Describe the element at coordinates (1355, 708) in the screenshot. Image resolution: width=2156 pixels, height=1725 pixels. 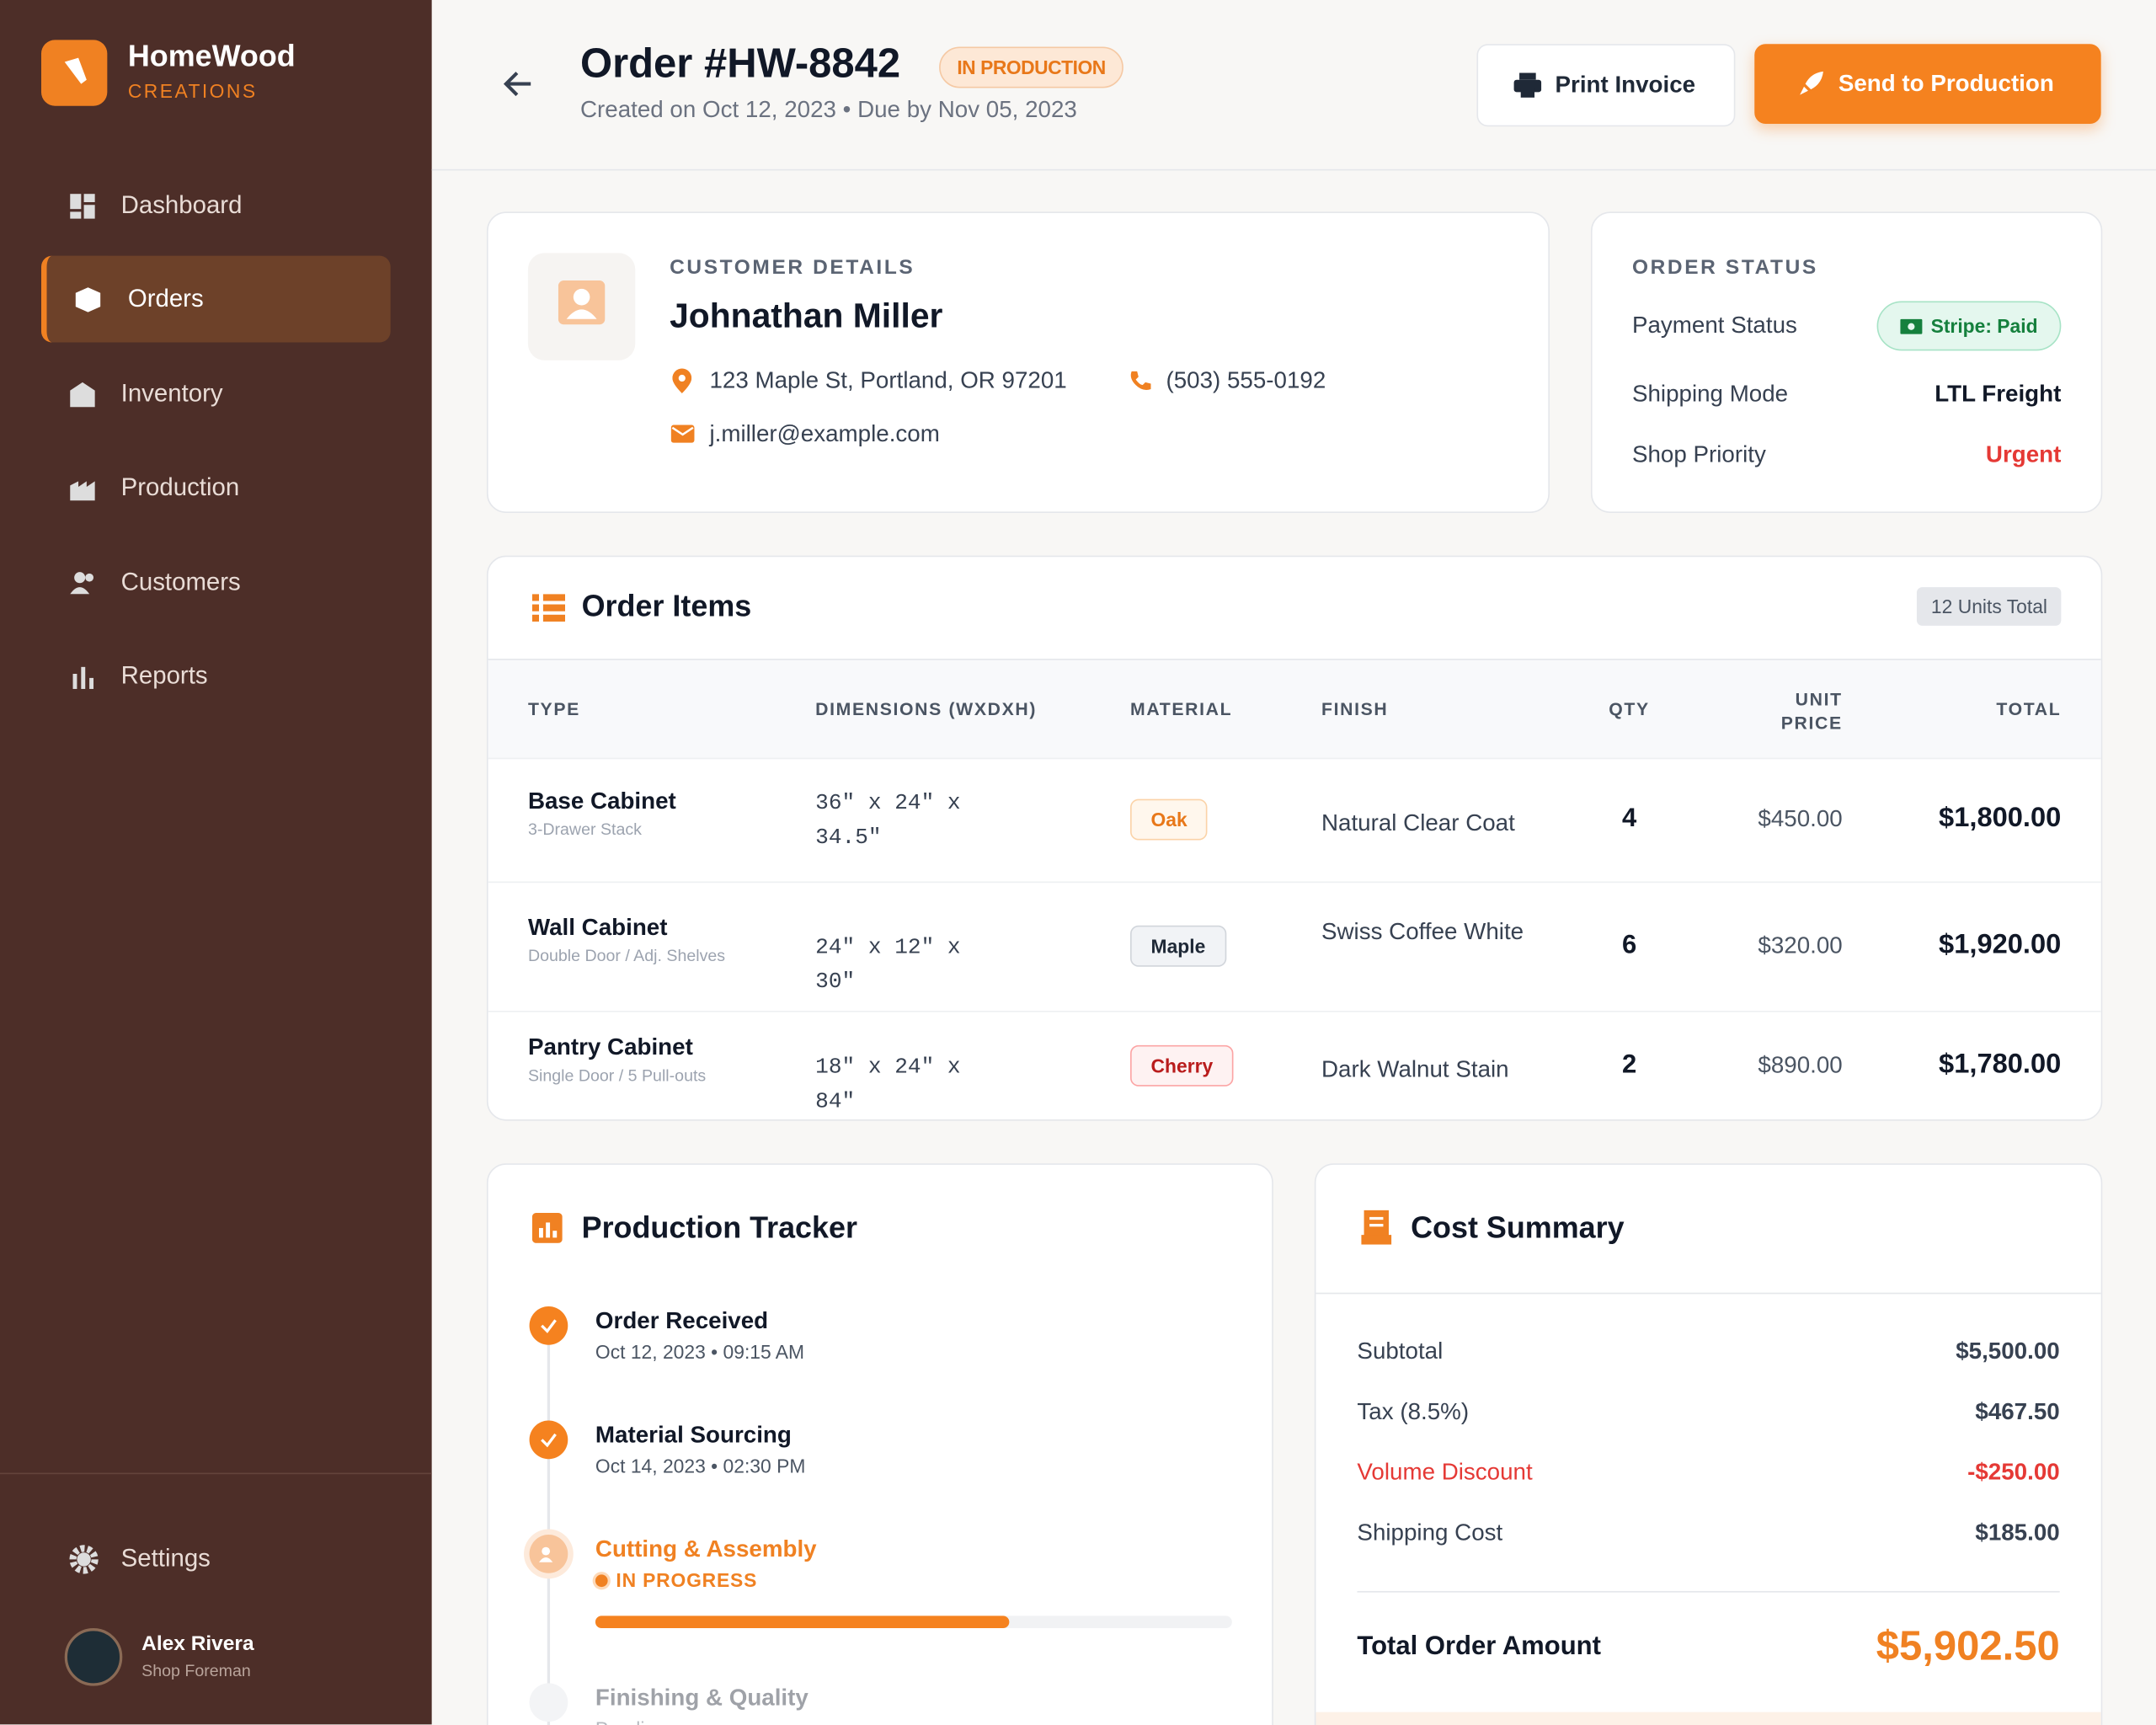
I see `column-header: FINISH` at that location.